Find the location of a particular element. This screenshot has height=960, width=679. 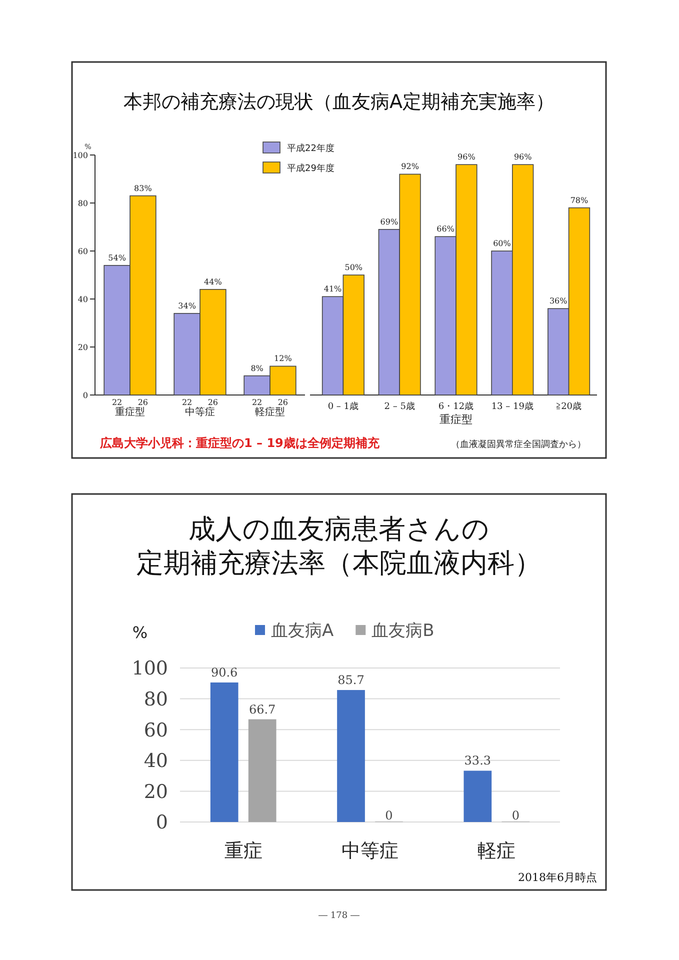

legend-label: 平成29年度 is located at coordinates (310, 168).